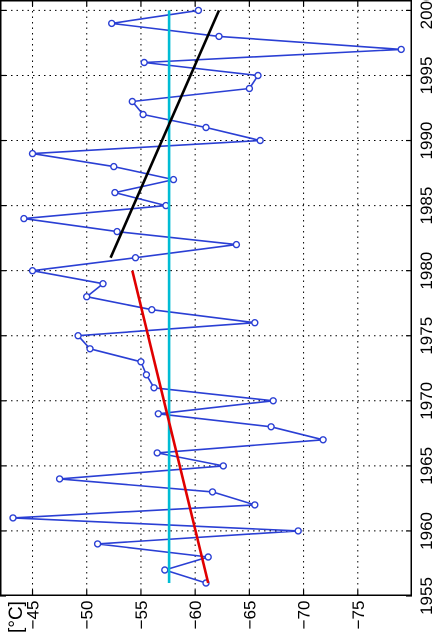 This screenshot has width=438, height=634. What do you see at coordinates (426, 206) in the screenshot?
I see `tick-label-year: 1985` at bounding box center [426, 206].